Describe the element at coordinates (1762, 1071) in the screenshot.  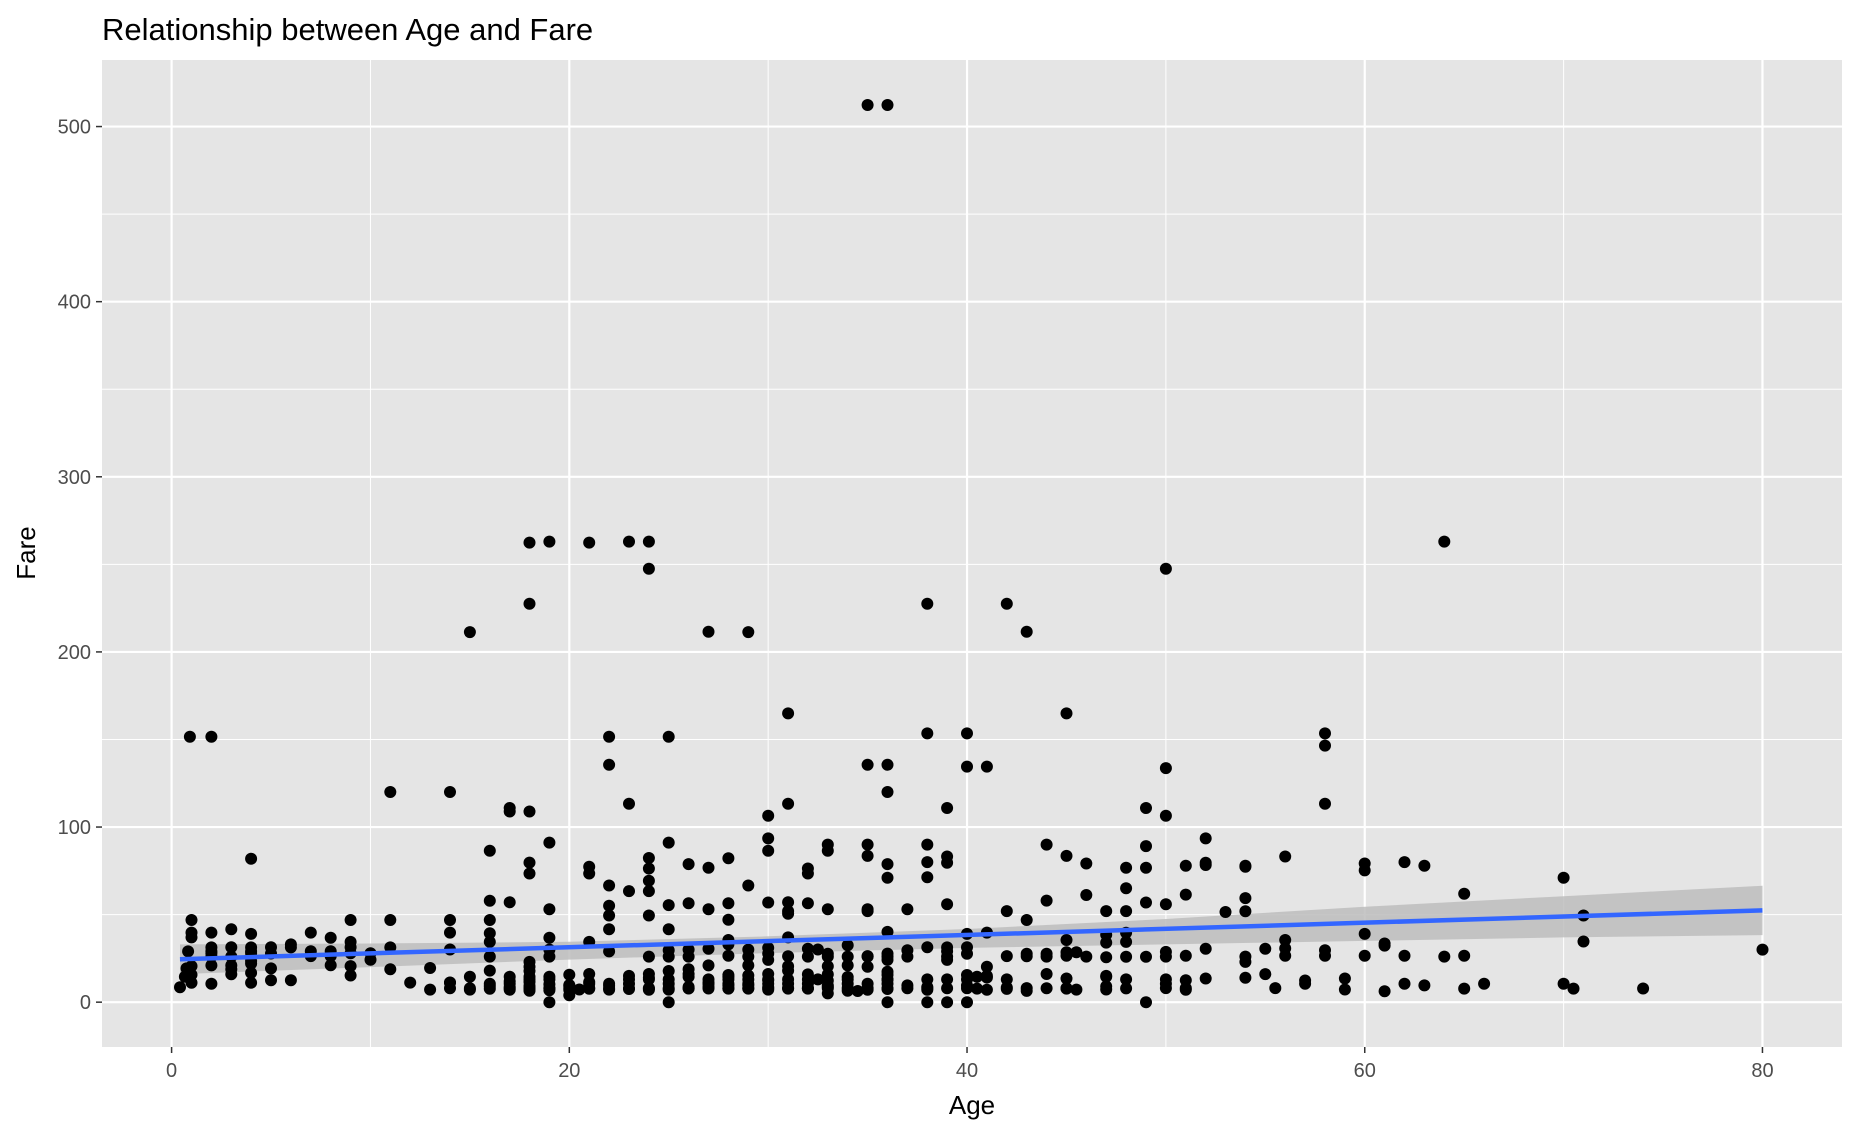
I see `x-tick-label: 80` at that location.